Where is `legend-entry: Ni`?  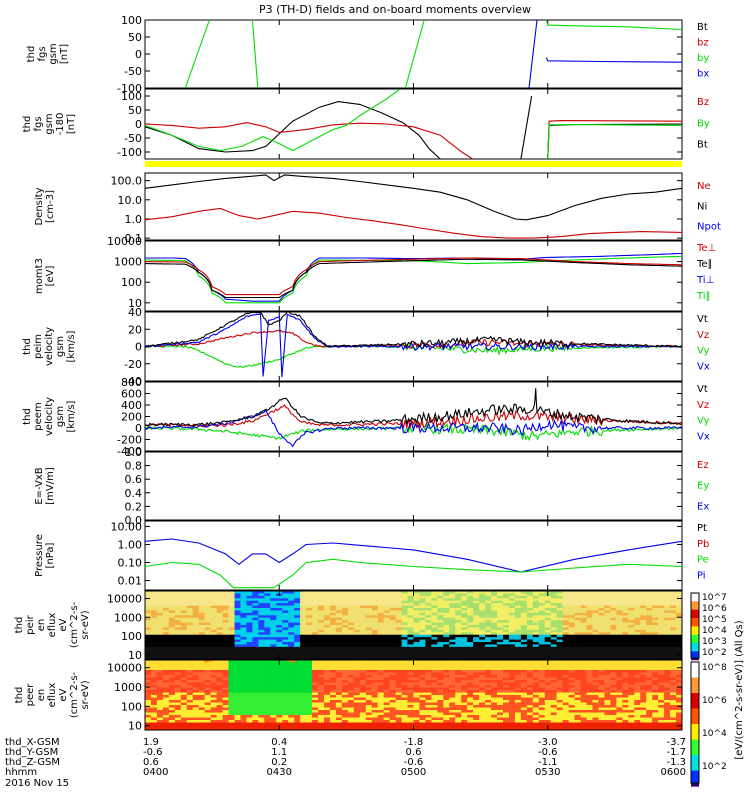 legend-entry: Ni is located at coordinates (702, 206).